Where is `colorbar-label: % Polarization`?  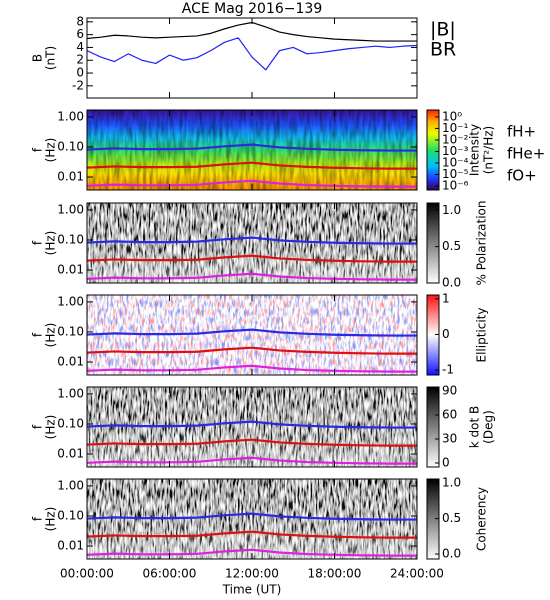
colorbar-label: % Polarization is located at coordinates (482, 243).